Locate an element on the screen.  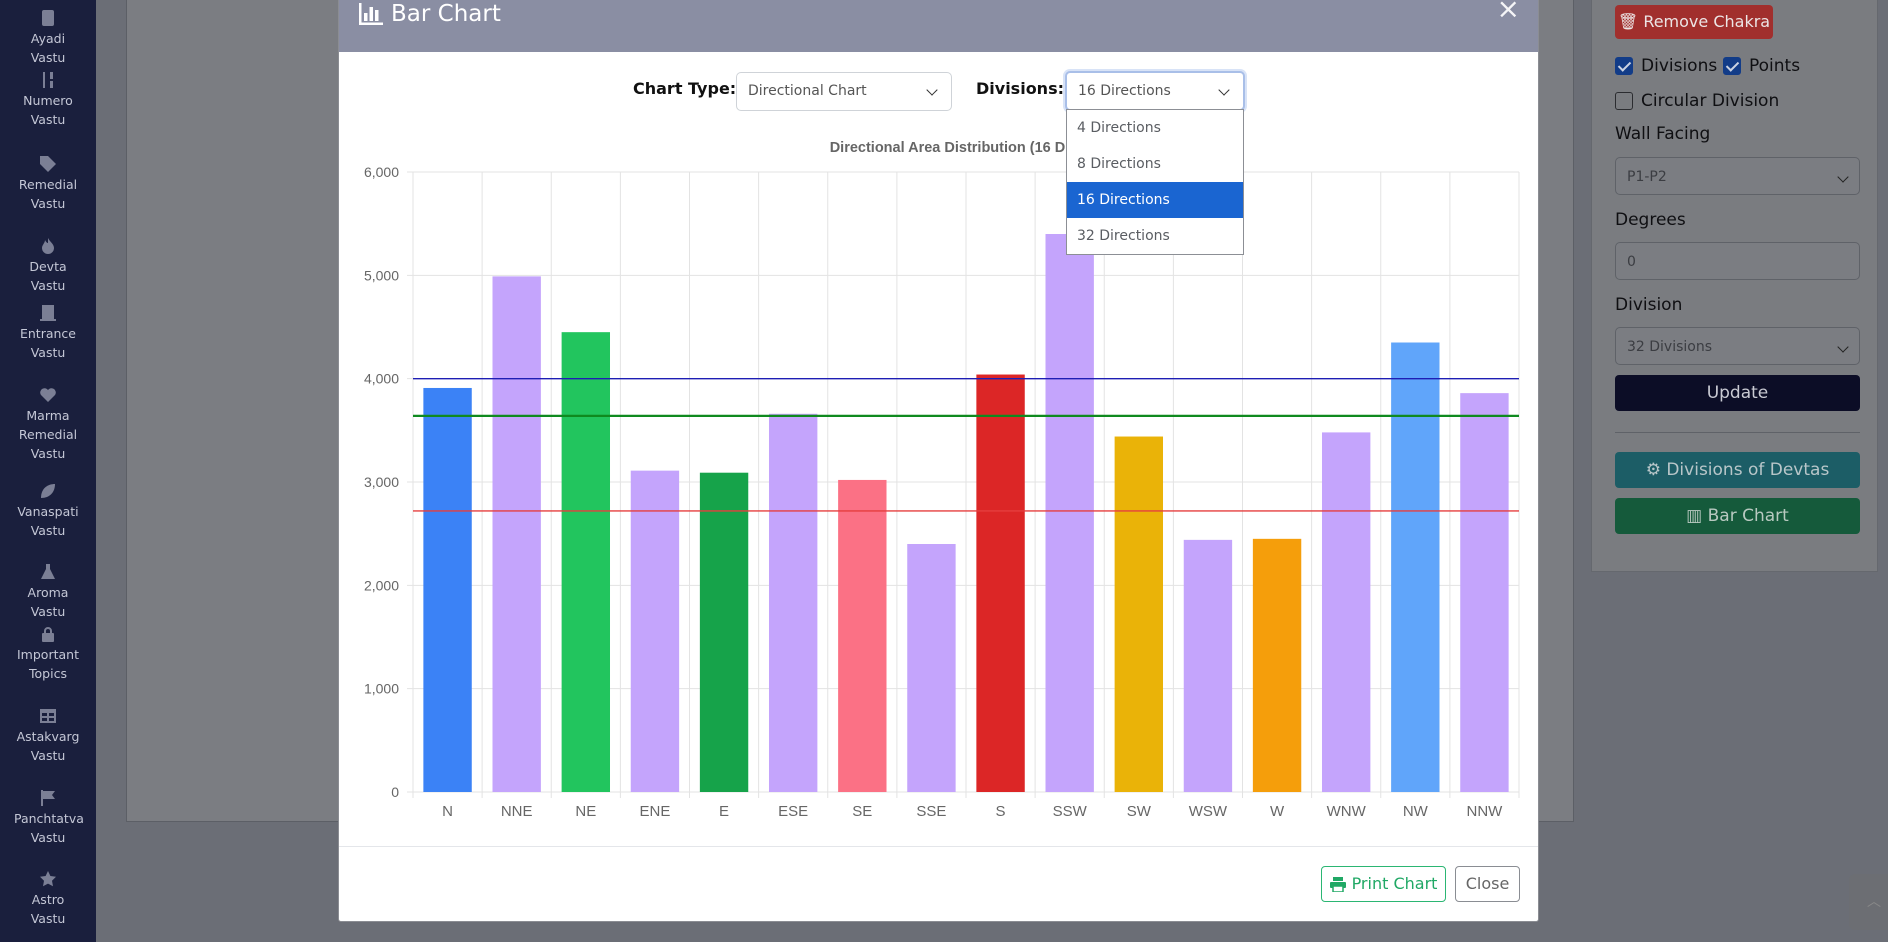
fire-icon is located at coordinates (48, 246).